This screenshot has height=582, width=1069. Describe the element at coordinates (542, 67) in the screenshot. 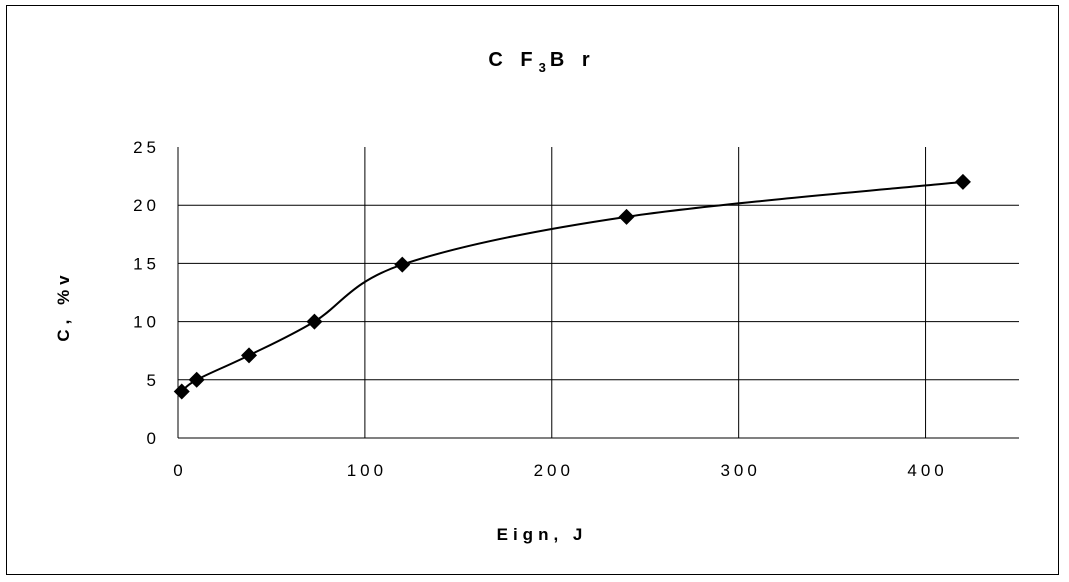

I see `chart-title-subscript: 3` at that location.